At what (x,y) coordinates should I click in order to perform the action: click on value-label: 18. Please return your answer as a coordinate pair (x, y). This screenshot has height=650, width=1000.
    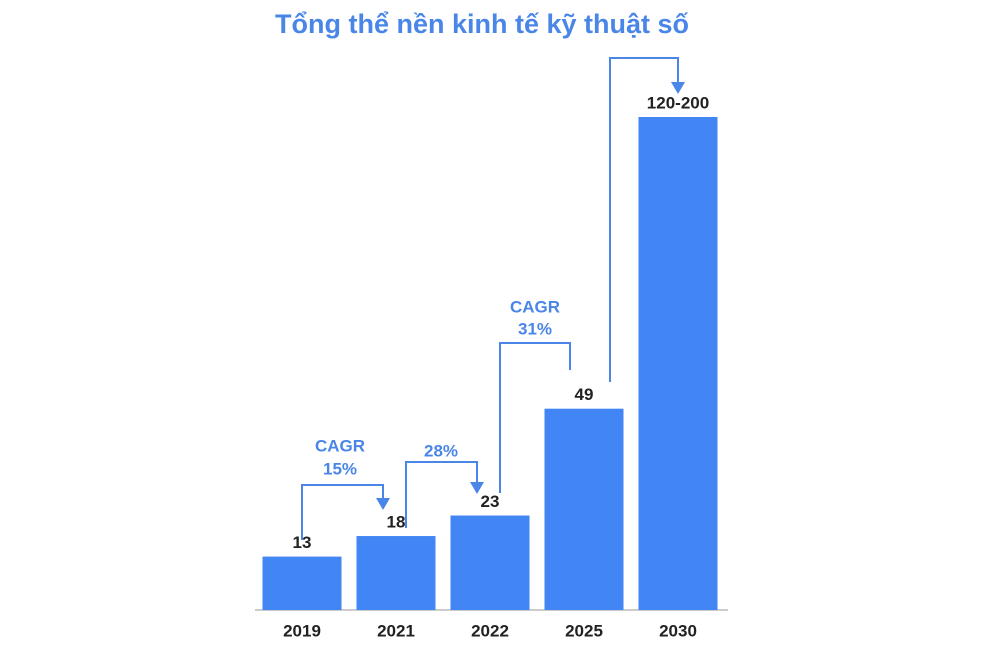
    Looking at the image, I should click on (396, 522).